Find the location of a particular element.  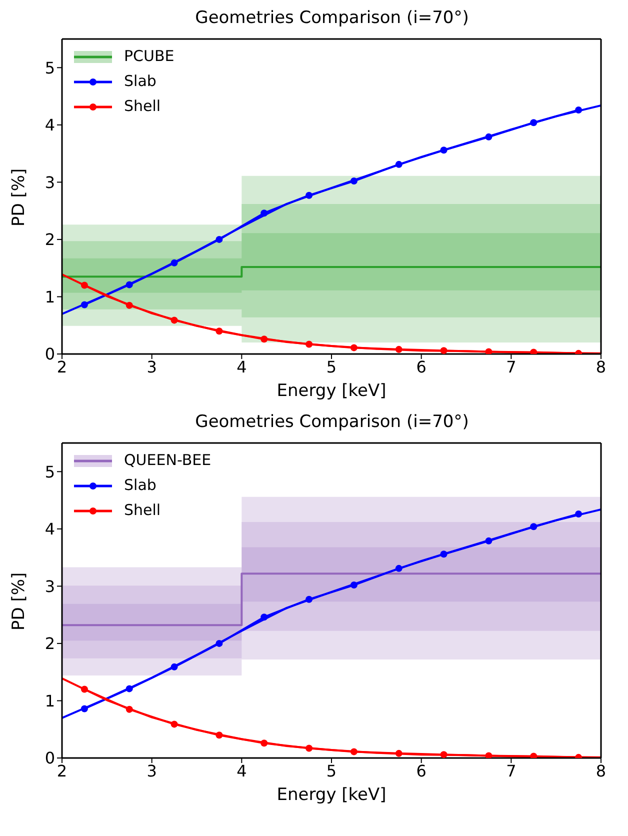

legend-label: QUEEN-BEE is located at coordinates (168, 460).